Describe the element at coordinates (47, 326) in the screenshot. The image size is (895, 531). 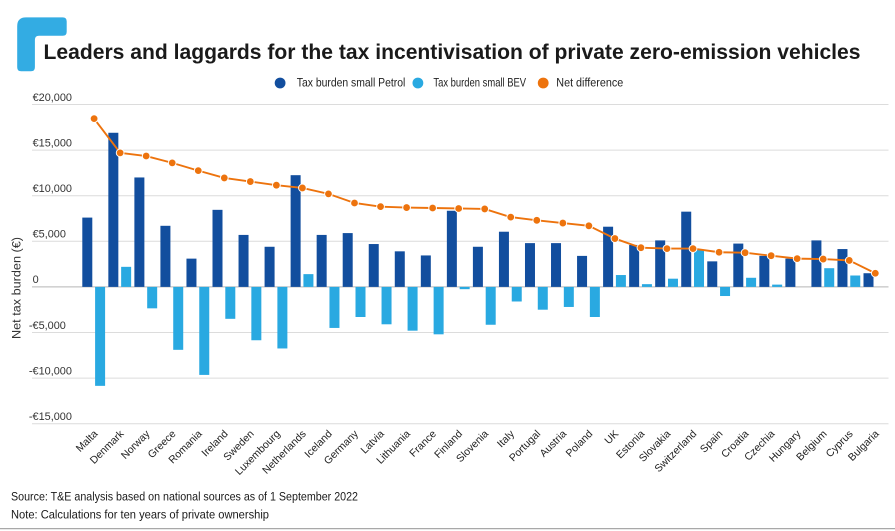
I see `svg-text: -€5,000` at that location.